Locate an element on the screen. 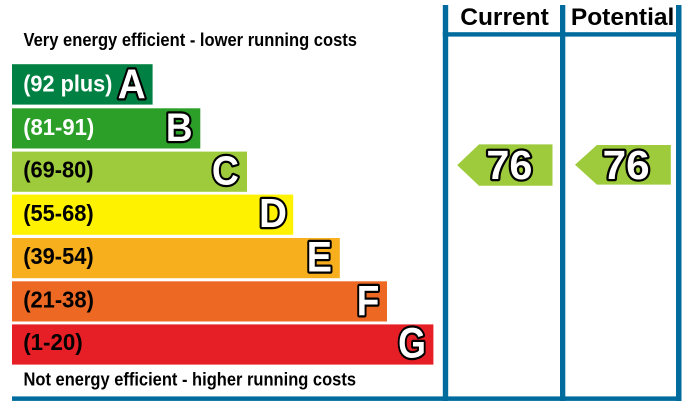 Image resolution: width=691 pixels, height=410 pixels. svg-text: (21-38) is located at coordinates (58, 299).